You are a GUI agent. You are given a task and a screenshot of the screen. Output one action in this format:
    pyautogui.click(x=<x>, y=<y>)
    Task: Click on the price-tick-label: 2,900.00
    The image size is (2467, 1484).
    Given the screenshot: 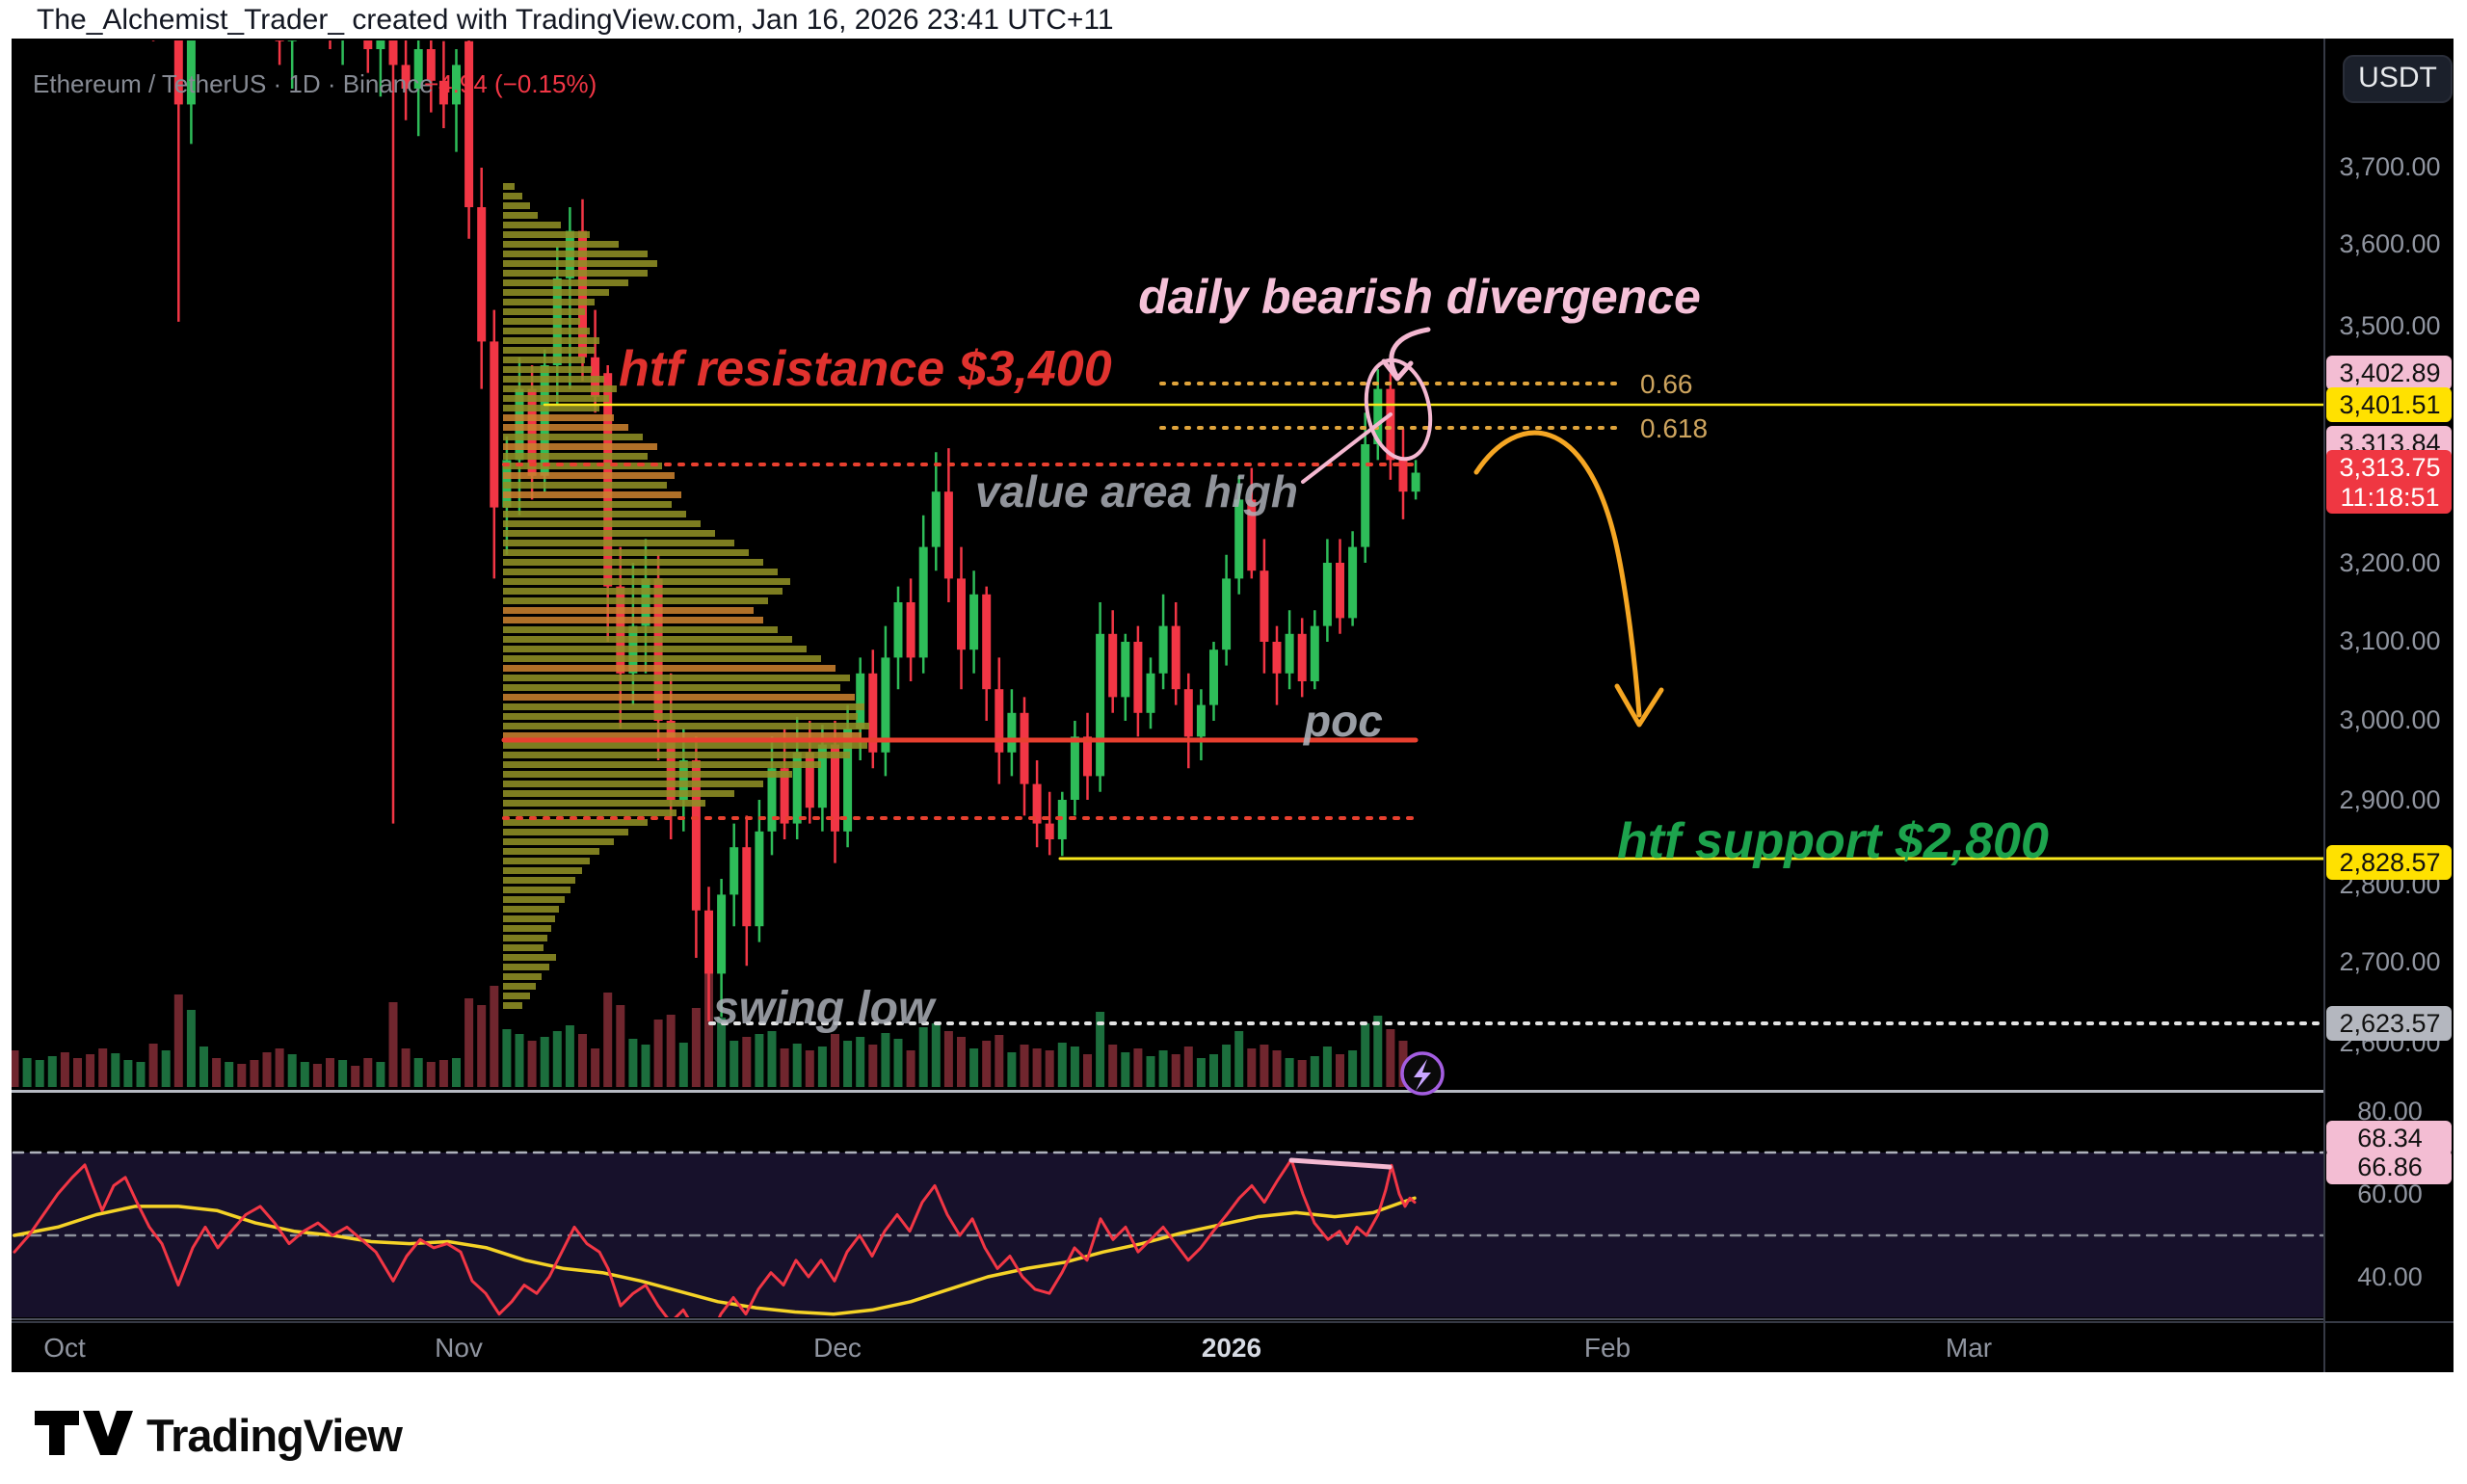 What is the action you would take?
    pyautogui.click(x=2389, y=799)
    